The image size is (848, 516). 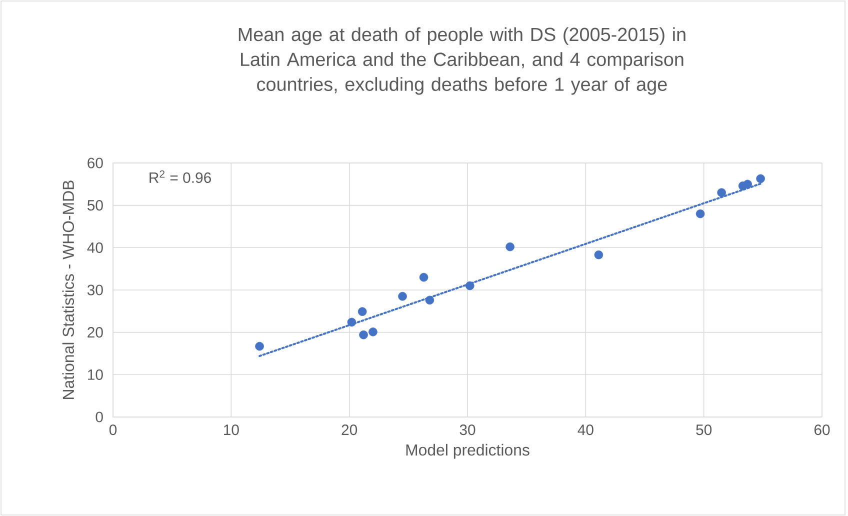 What do you see at coordinates (462, 61) in the screenshot?
I see `chart-title: Mean age at death of people with DS (2005-2015) in Latin America and the Caribbean, and 4 comparison countries, excluding deaths before 1 year of age` at bounding box center [462, 61].